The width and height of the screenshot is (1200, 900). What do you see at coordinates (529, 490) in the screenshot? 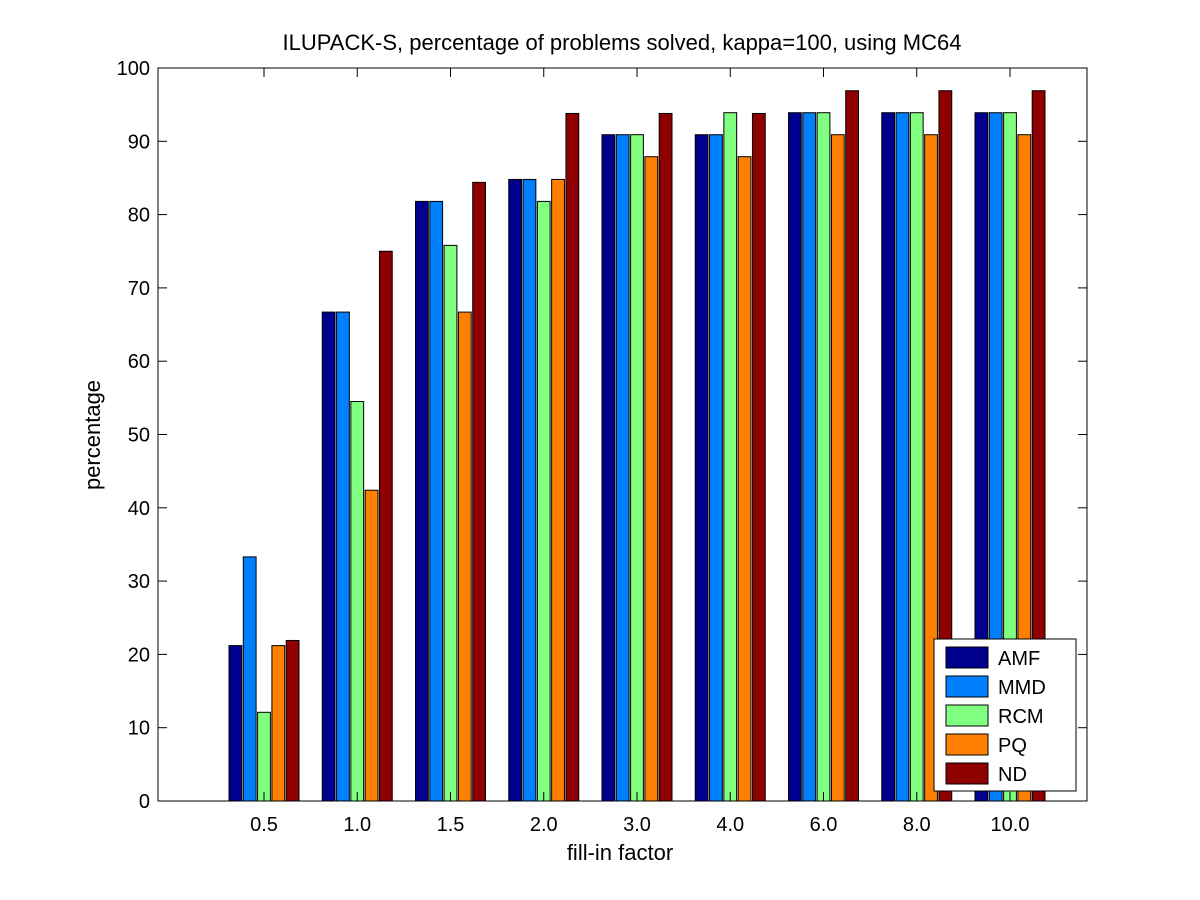
I see `bar-mmd-2.0` at bounding box center [529, 490].